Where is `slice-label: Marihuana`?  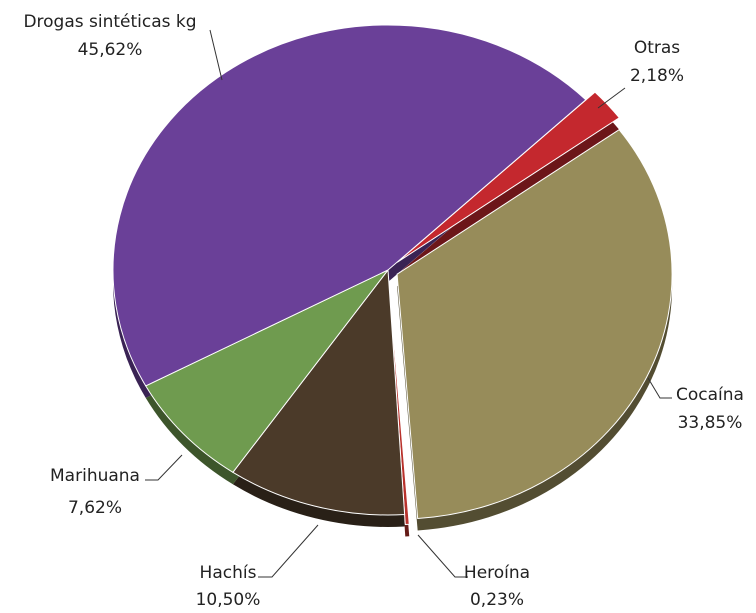 slice-label: Marihuana is located at coordinates (95, 476).